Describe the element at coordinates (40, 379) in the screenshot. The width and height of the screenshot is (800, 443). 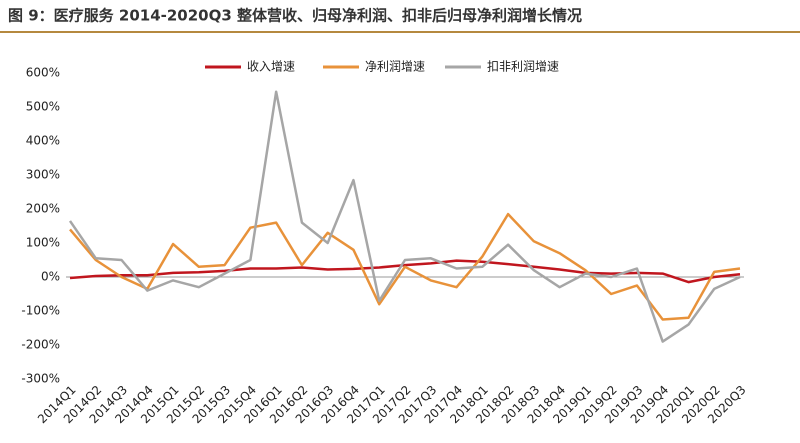
I see `y-tick-label: -300%` at that location.